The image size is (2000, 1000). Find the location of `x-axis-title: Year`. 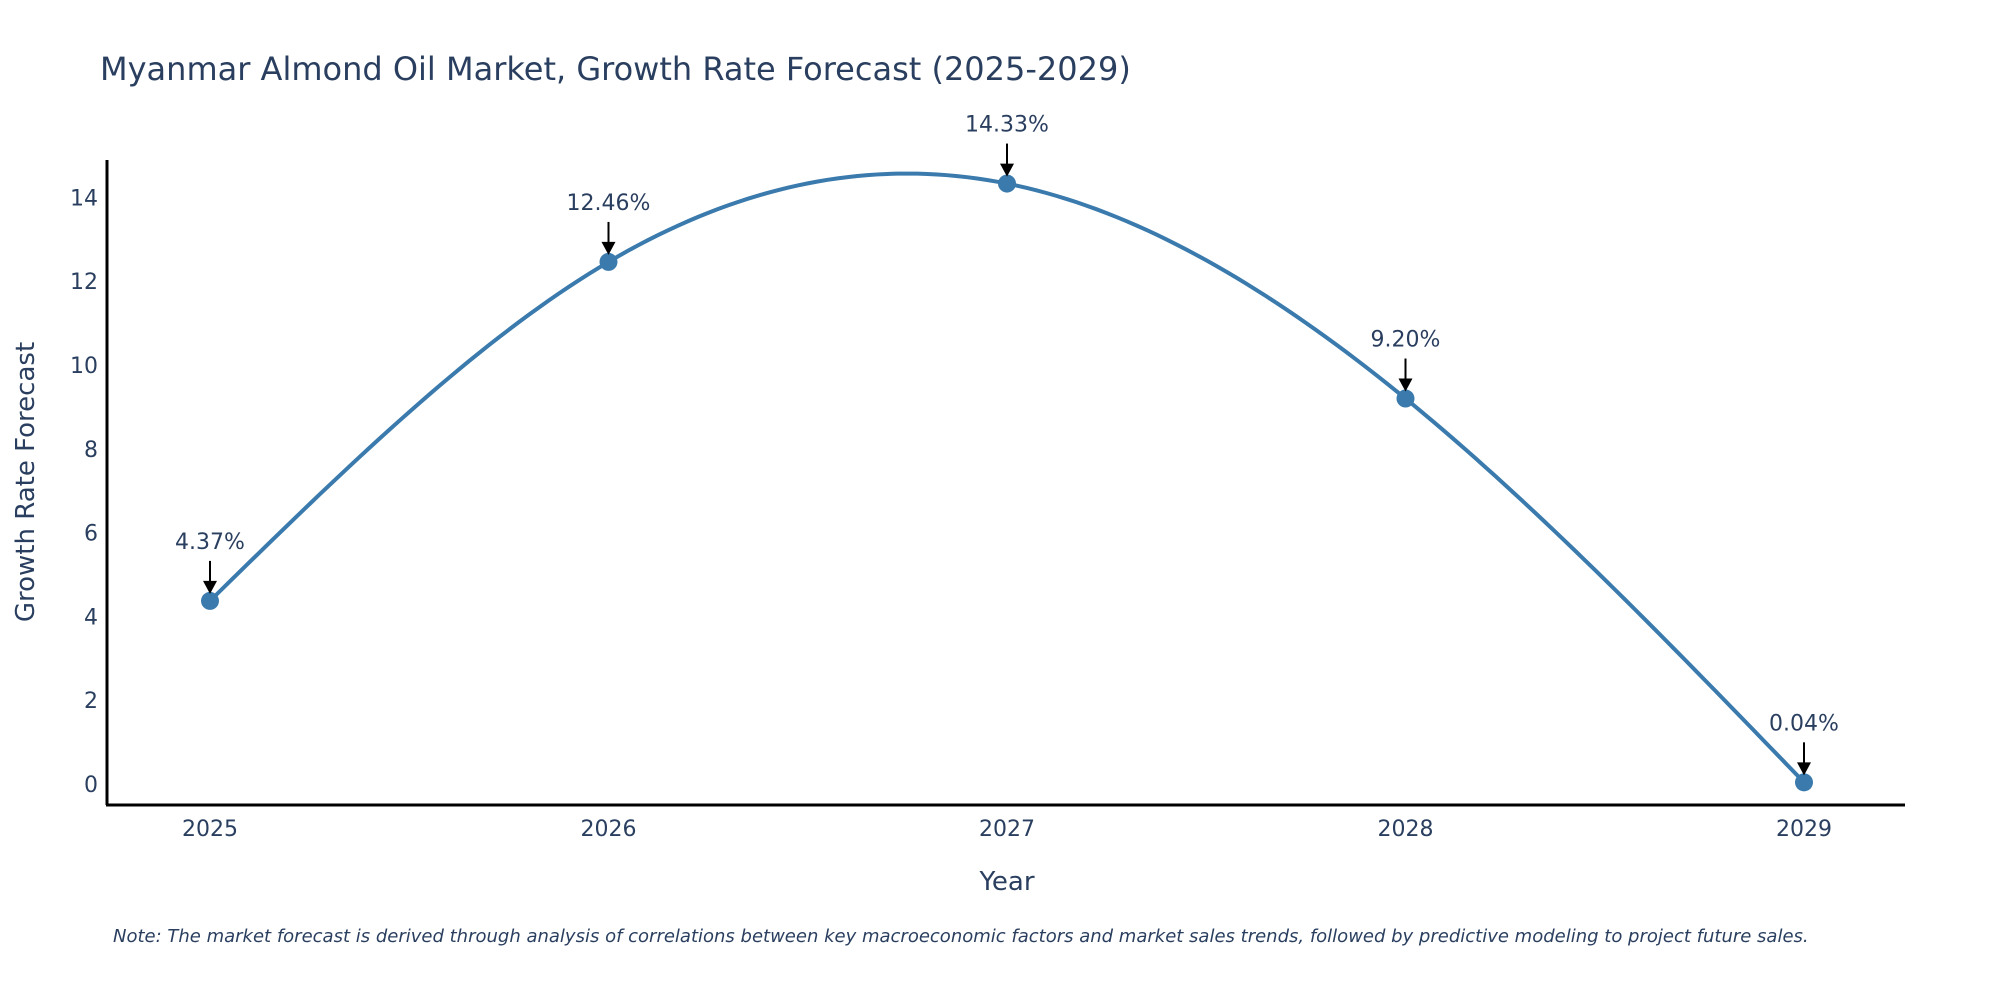

x-axis-title: Year is located at coordinates (1006, 882).